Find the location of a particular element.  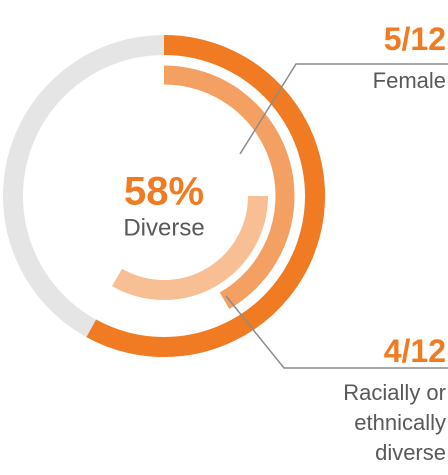

ring-arc is located at coordinates (190, 247).